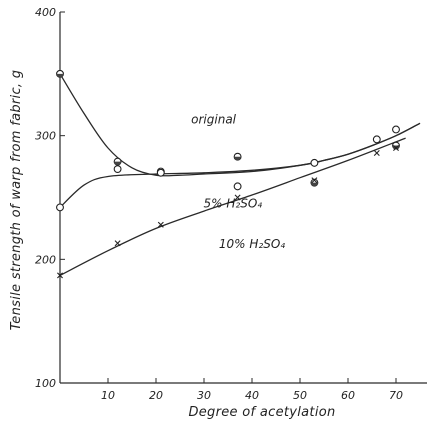 The height and width of the screenshot is (429, 427). I want to click on y-axis-label: Tensile strength of warp from fabric, g, so click(16, 200).